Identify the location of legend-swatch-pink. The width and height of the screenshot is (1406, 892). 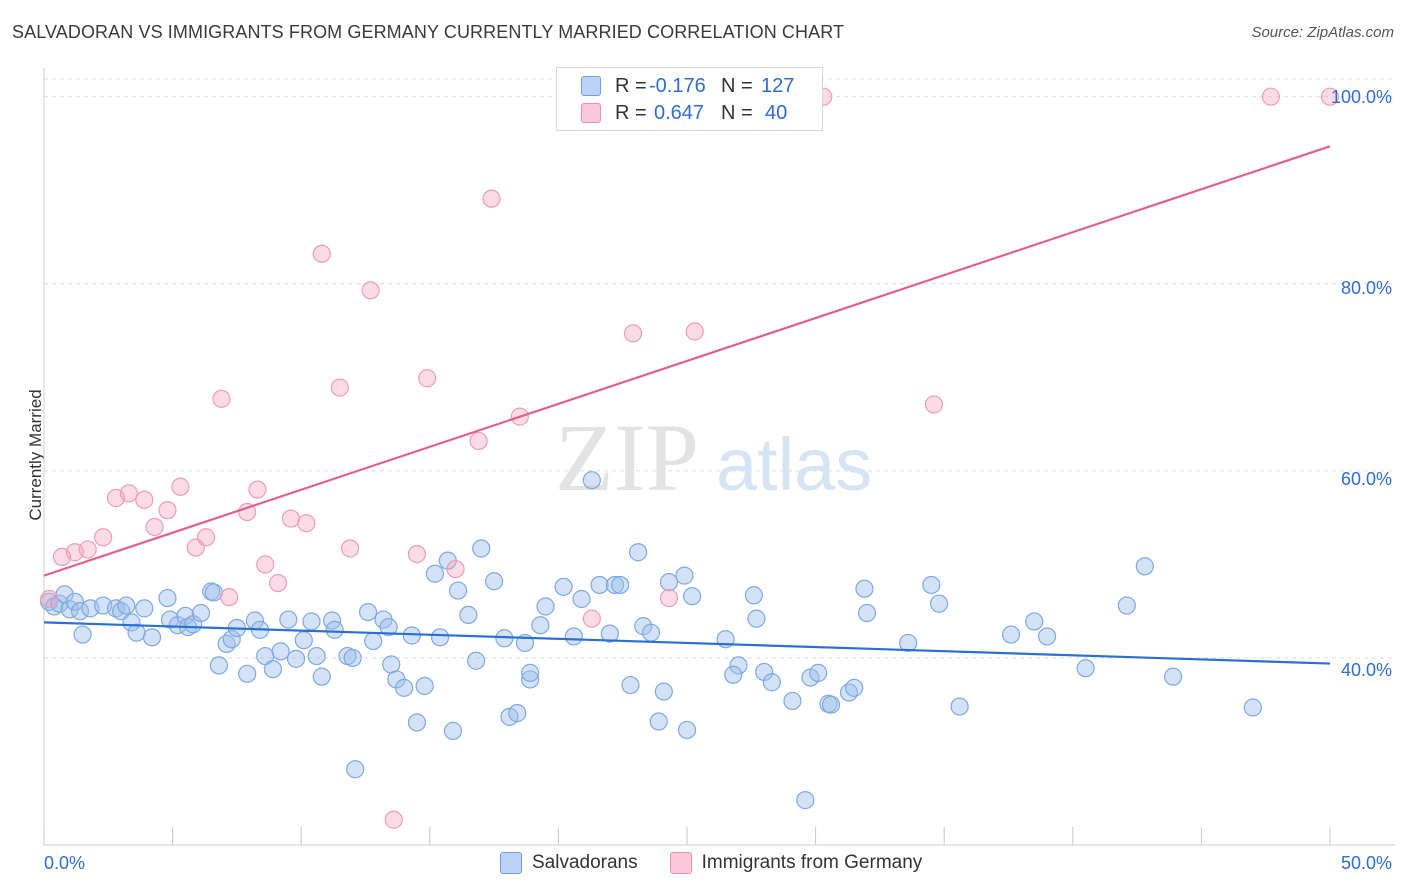
(680, 863).